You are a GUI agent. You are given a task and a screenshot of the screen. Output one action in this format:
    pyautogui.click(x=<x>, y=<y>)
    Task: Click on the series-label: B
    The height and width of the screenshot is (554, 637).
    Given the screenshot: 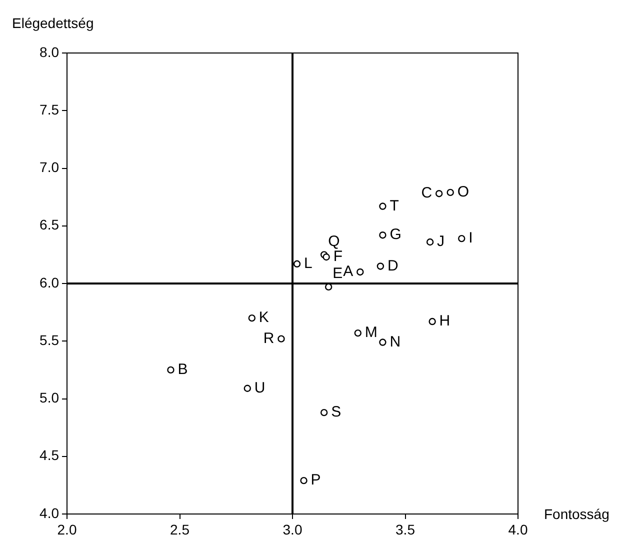 What is the action you would take?
    pyautogui.click(x=183, y=369)
    